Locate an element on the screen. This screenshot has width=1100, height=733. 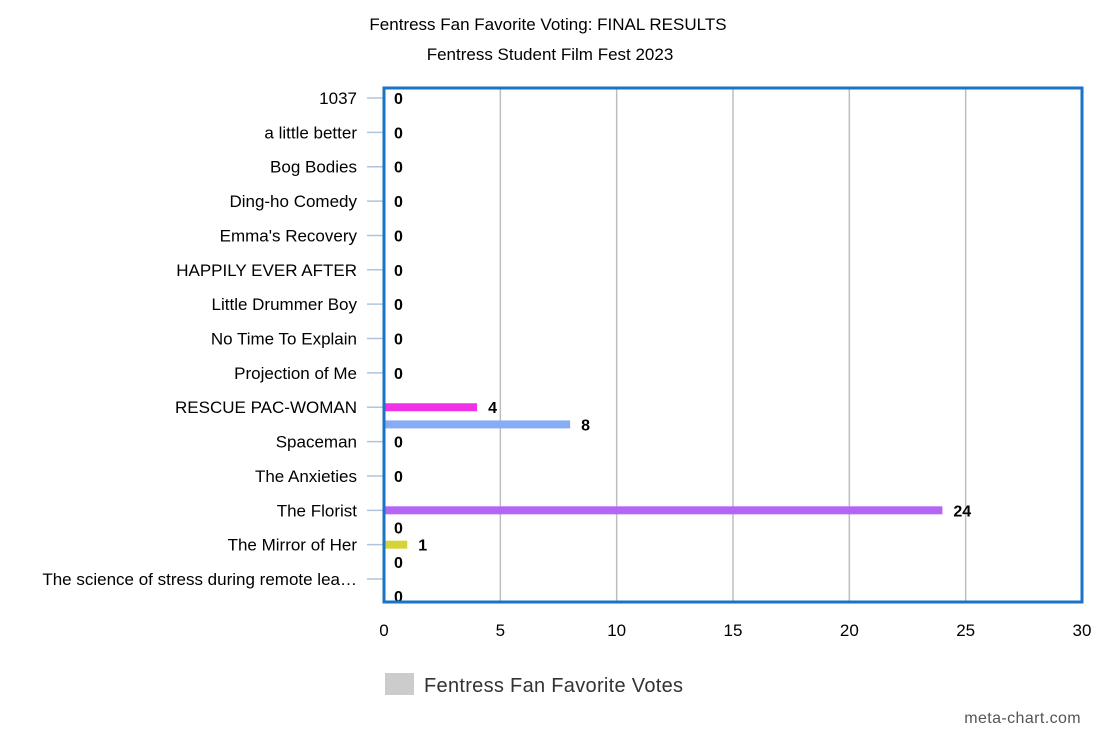
x-tick-label: 5 is located at coordinates (500, 630).